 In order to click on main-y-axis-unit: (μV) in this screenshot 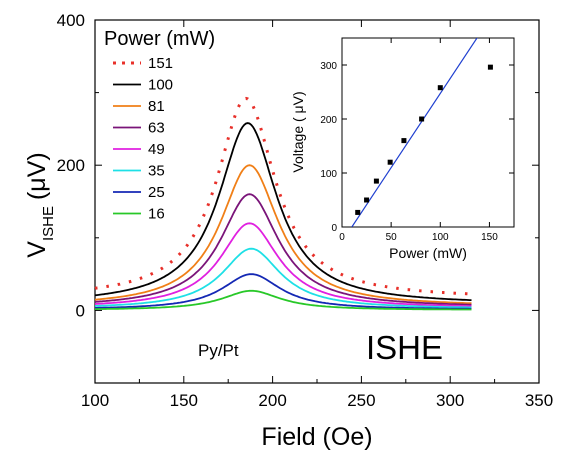, I will do `click(37, 176)`.